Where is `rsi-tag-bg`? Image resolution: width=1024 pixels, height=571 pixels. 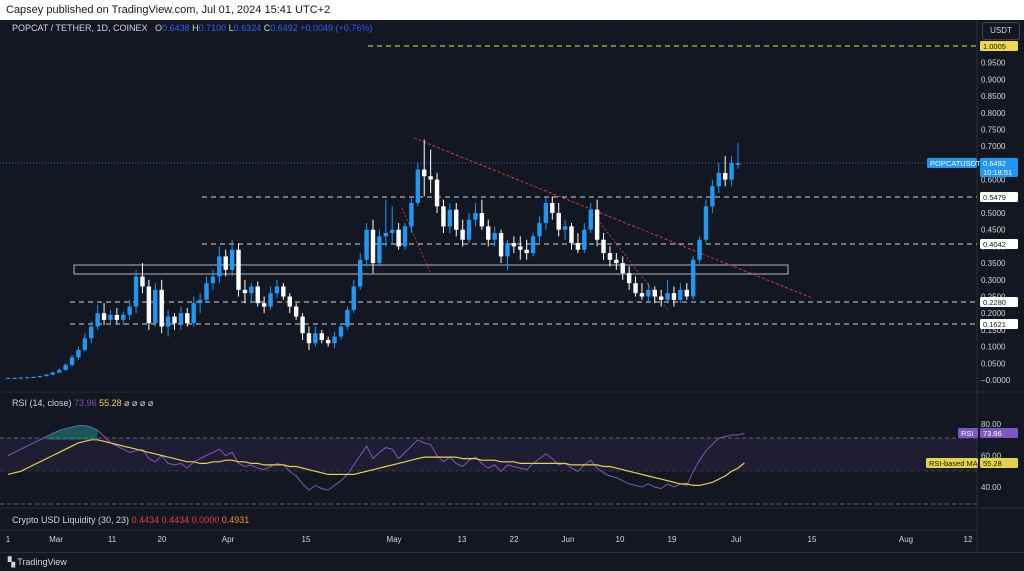
rsi-tag-bg is located at coordinates (999, 433).